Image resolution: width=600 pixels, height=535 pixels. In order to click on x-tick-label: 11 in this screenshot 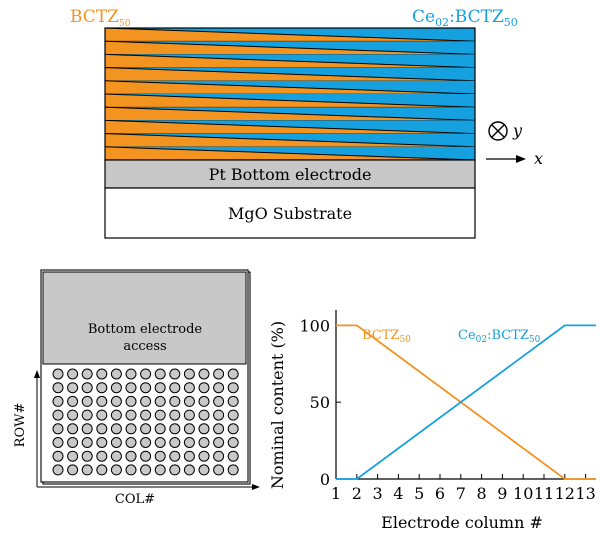, I will do `click(544, 493)`.